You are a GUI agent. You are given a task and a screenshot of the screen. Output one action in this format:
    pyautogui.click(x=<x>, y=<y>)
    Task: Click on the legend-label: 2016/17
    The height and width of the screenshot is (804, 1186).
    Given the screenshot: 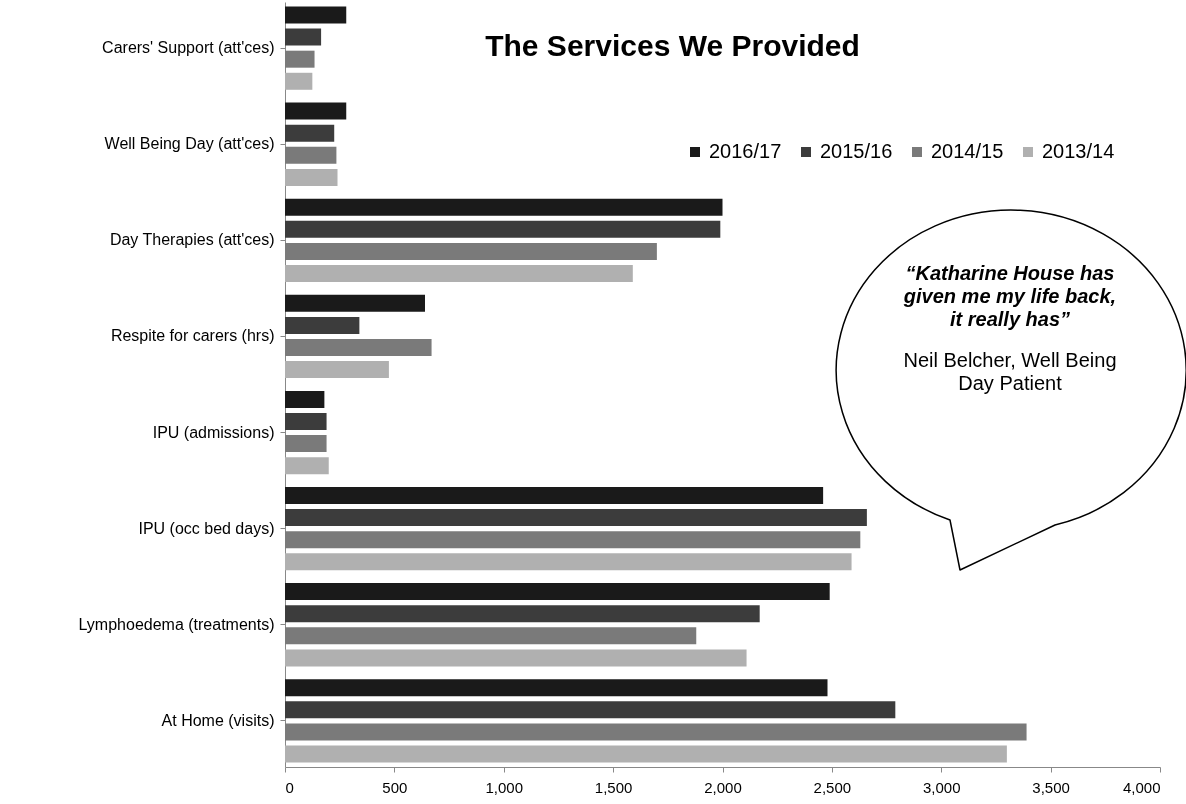 What is the action you would take?
    pyautogui.click(x=745, y=151)
    